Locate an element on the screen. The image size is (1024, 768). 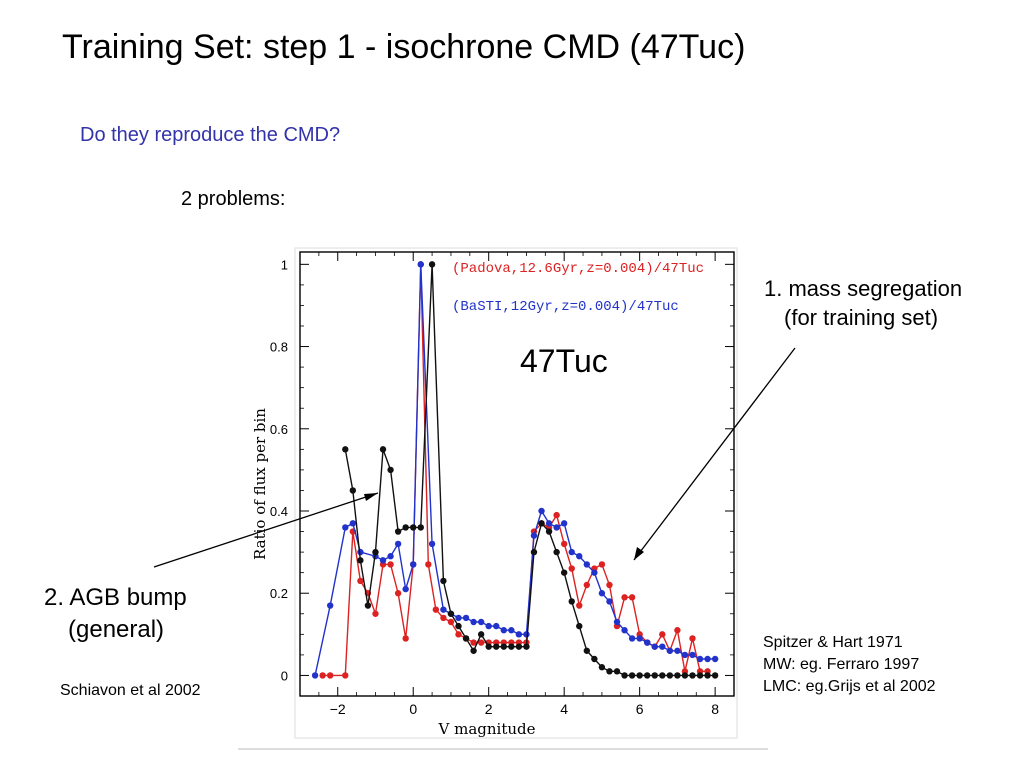
x-tick-label: 4 is located at coordinates (564, 709).